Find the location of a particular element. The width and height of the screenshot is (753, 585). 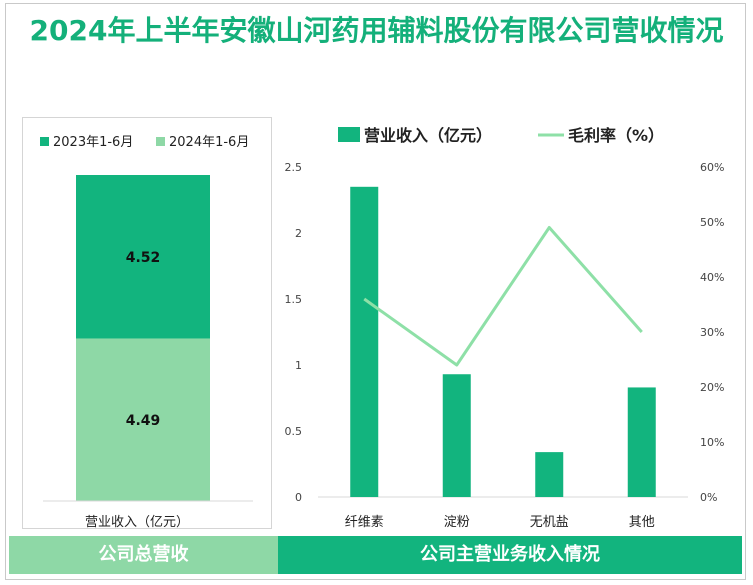

left-axis-label: 营业收入（亿元） is located at coordinates (137, 521).